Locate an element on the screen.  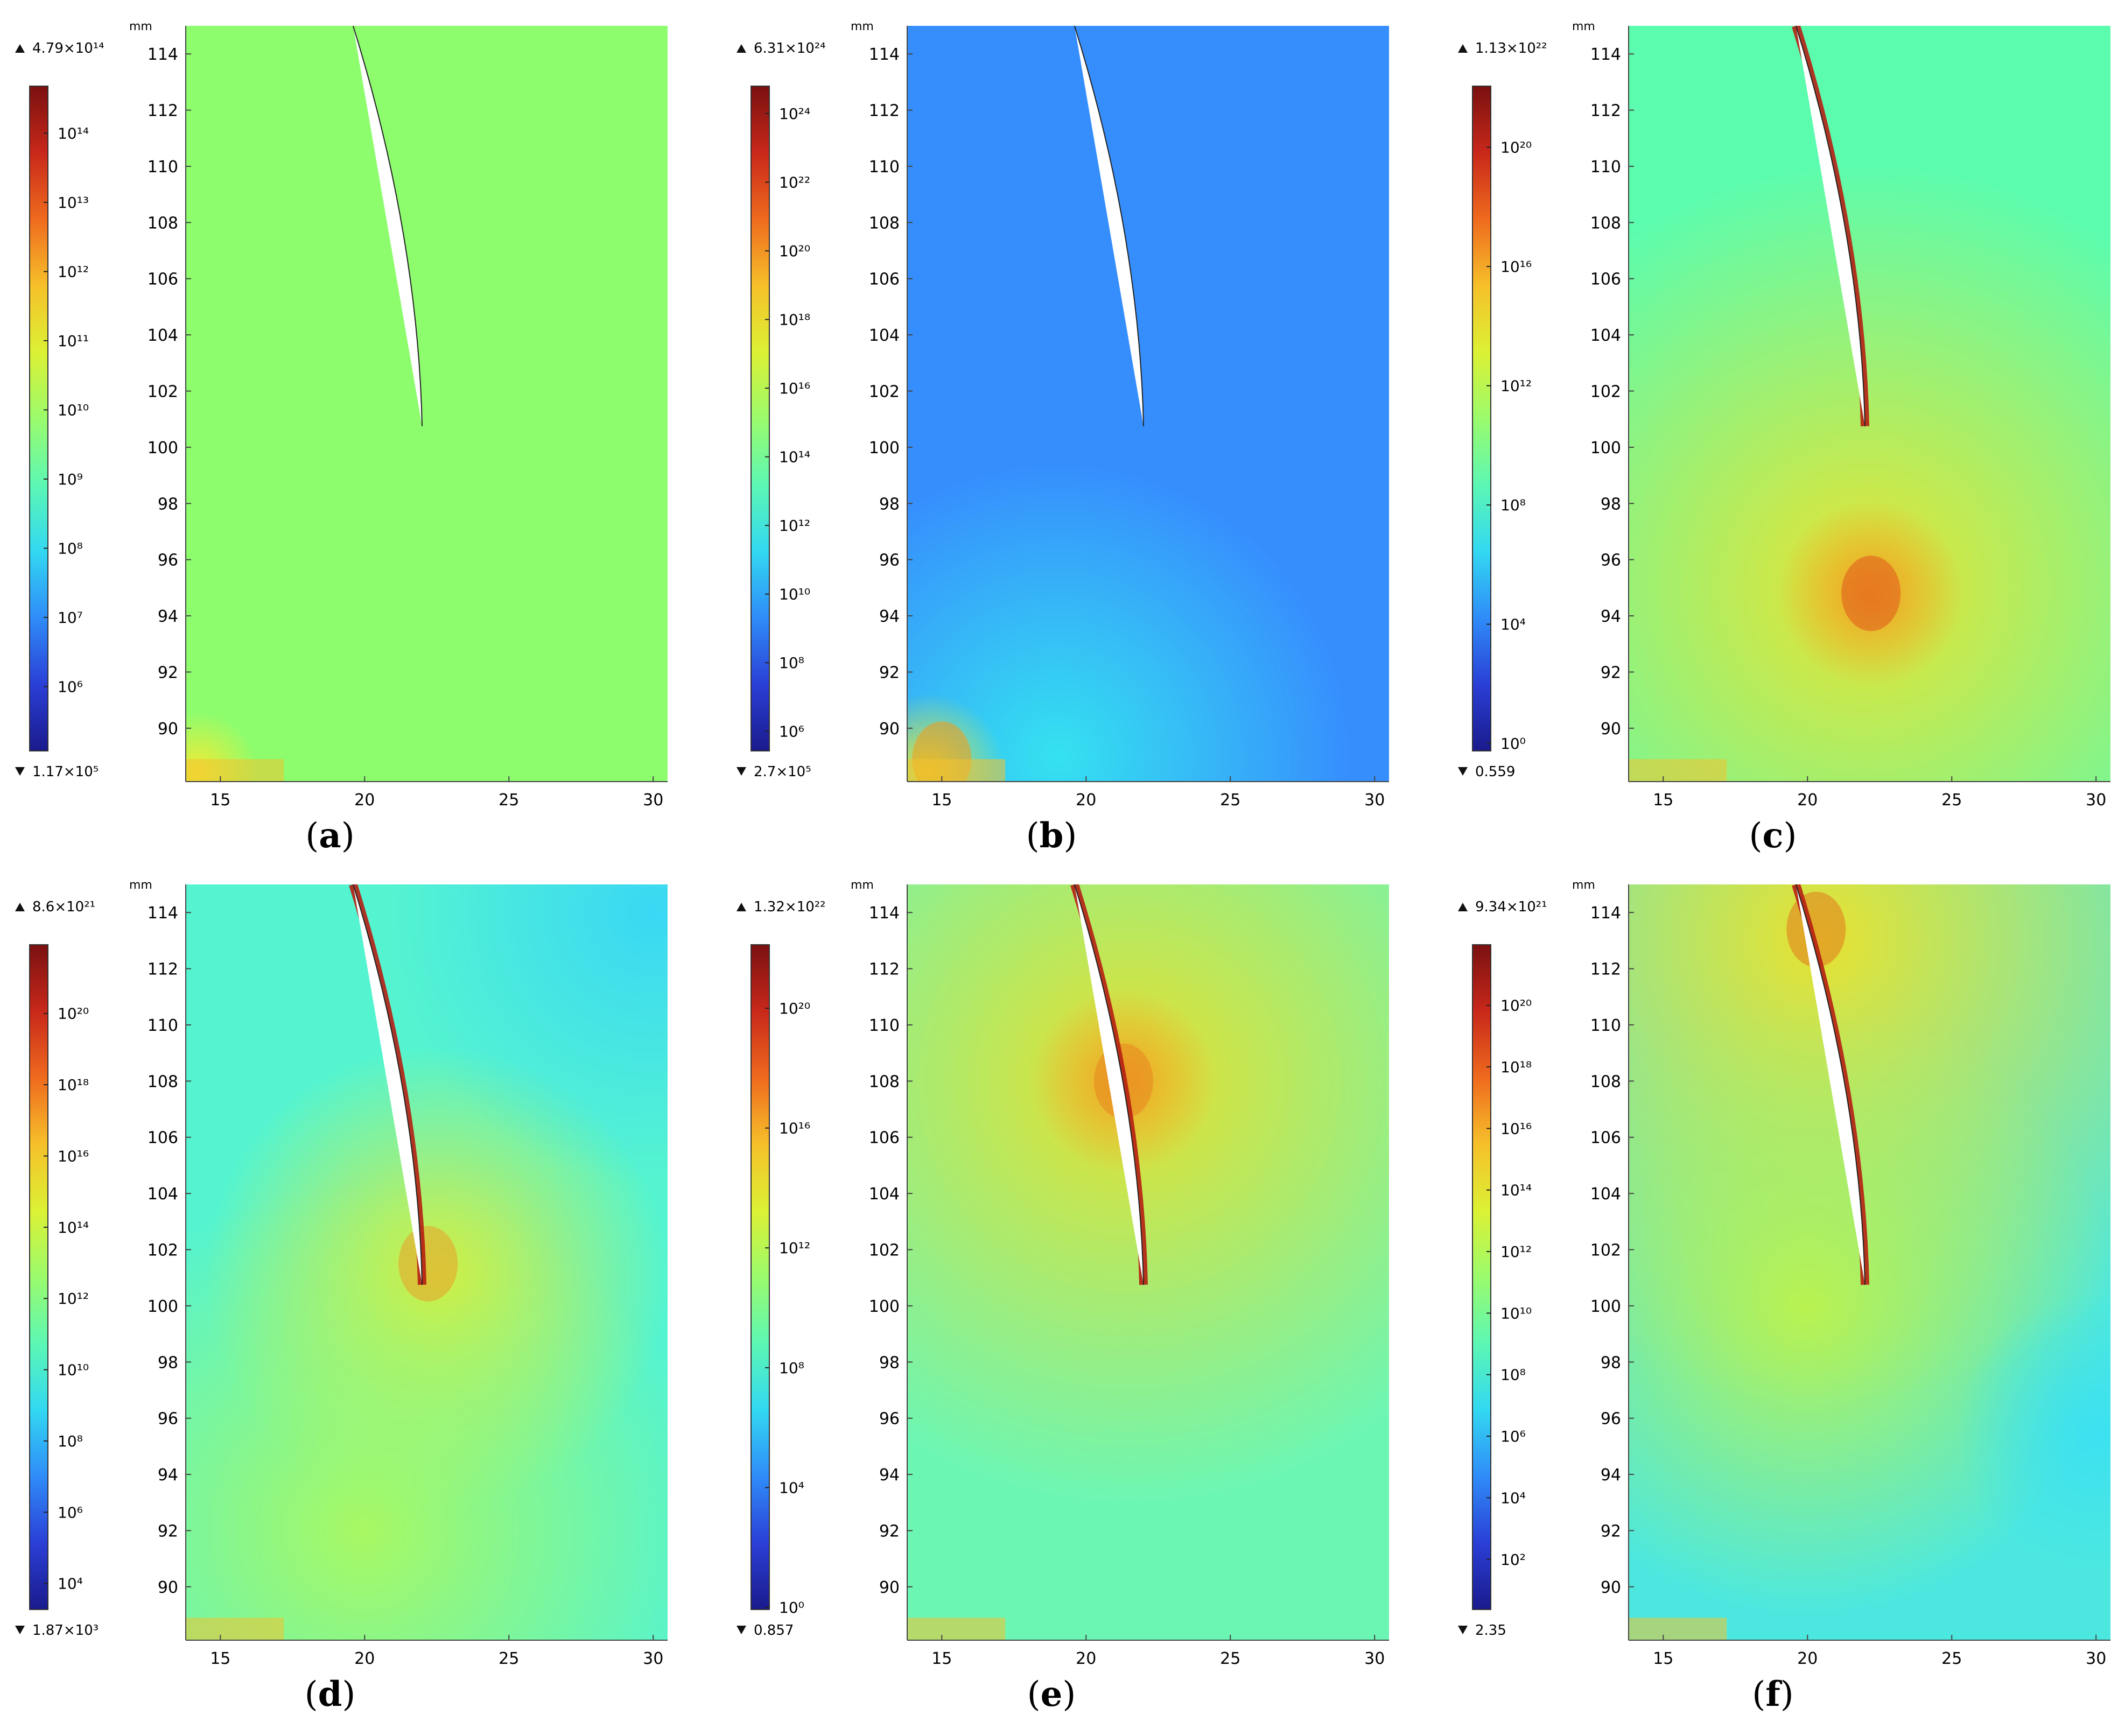
colorbar is located at coordinates (761, 1277).